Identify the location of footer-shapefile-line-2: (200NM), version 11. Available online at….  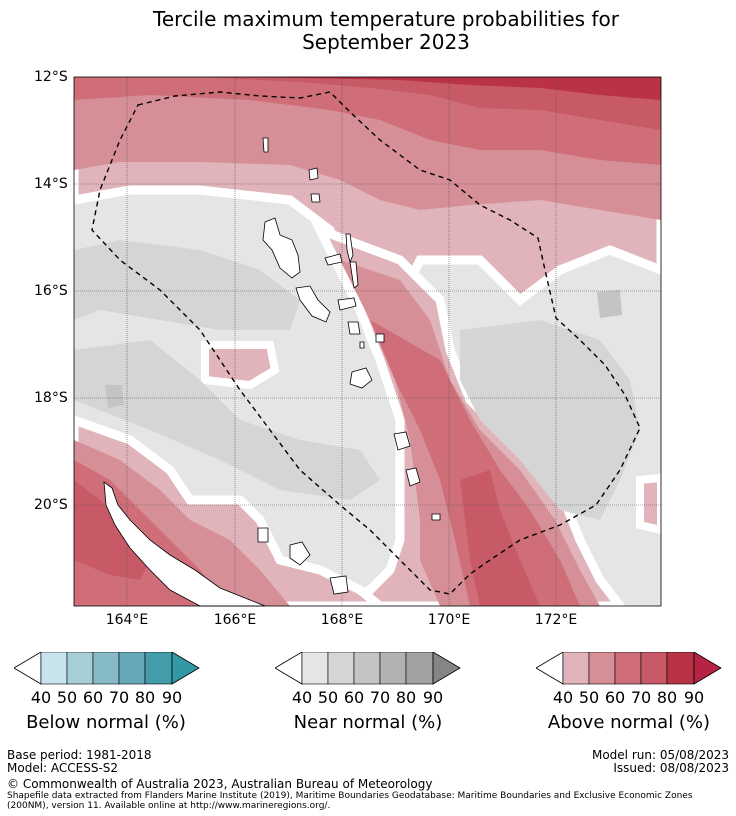
(169, 806).